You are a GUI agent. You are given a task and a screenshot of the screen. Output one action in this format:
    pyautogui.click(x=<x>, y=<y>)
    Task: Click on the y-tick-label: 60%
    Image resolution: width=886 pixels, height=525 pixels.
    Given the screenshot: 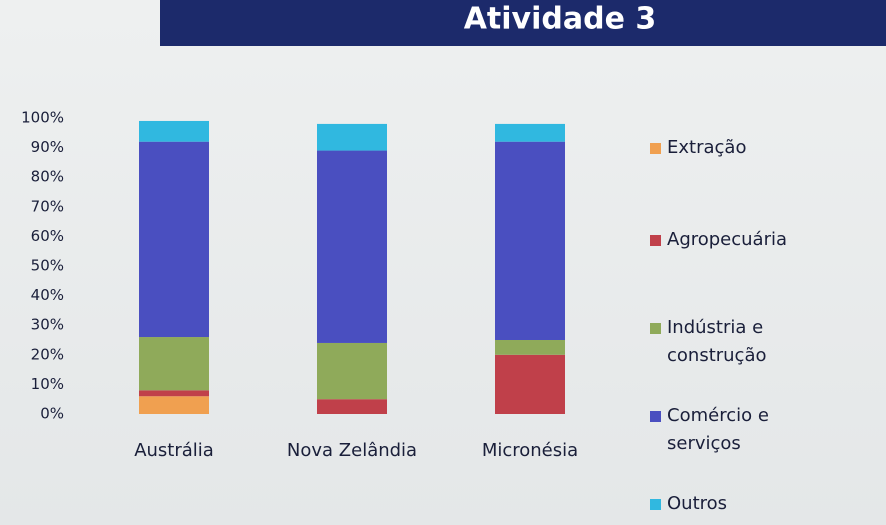 What is the action you would take?
    pyautogui.click(x=47, y=236)
    